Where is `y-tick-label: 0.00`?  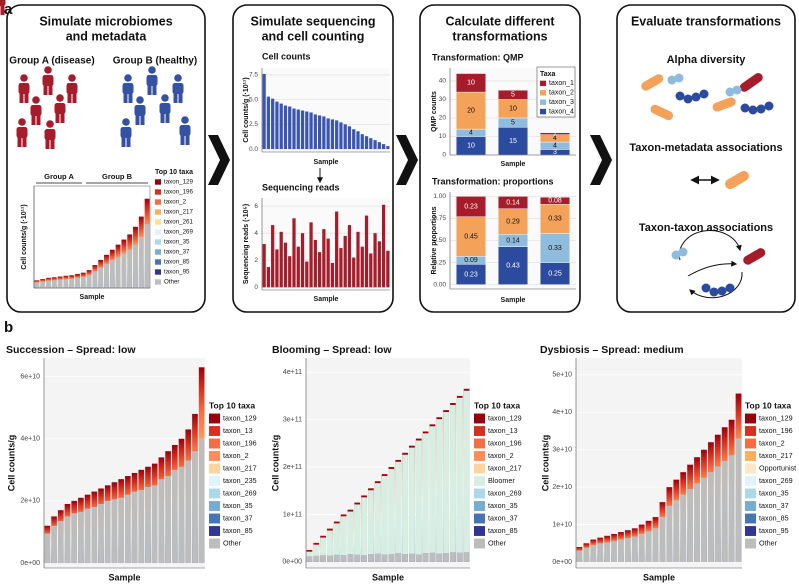 y-tick-label: 0.00 is located at coordinates (439, 284).